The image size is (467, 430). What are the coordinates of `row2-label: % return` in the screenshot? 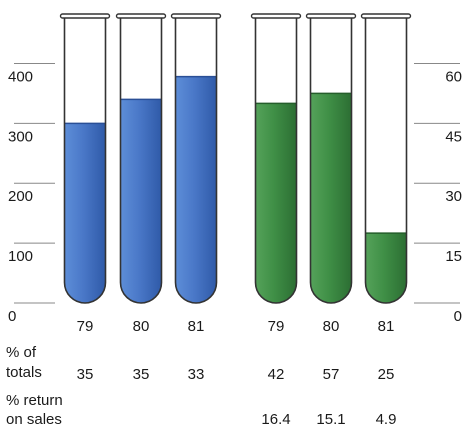 It's located at (34, 400).